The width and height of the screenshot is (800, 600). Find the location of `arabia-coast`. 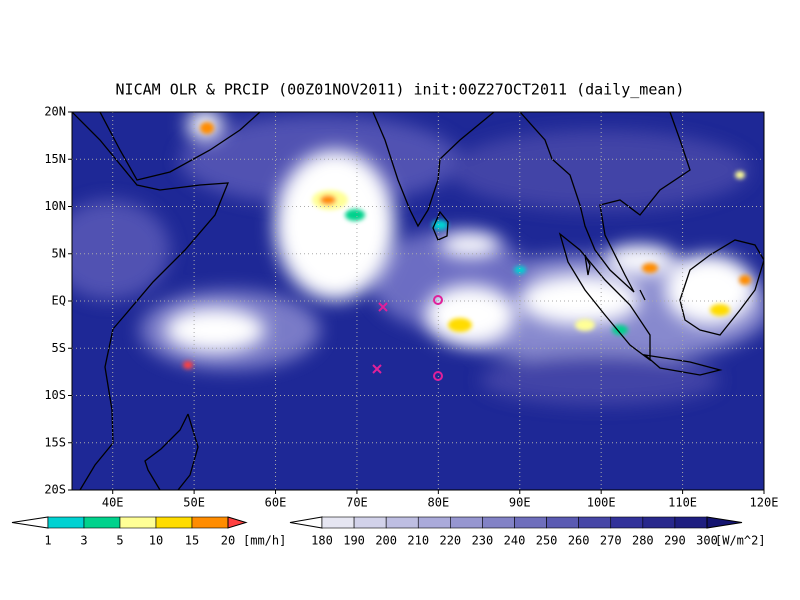

arabia-coast is located at coordinates (180, 146).